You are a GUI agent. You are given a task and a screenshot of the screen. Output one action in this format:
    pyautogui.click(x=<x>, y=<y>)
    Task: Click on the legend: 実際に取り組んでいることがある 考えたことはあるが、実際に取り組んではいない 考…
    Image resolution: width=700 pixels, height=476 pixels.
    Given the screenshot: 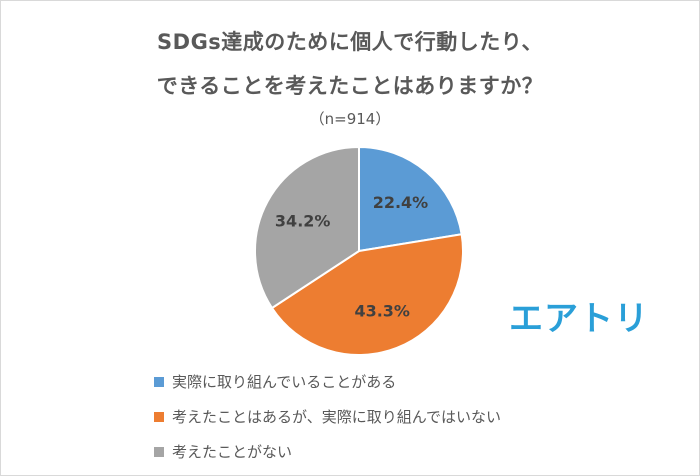 What is the action you would take?
    pyautogui.click(x=327, y=416)
    